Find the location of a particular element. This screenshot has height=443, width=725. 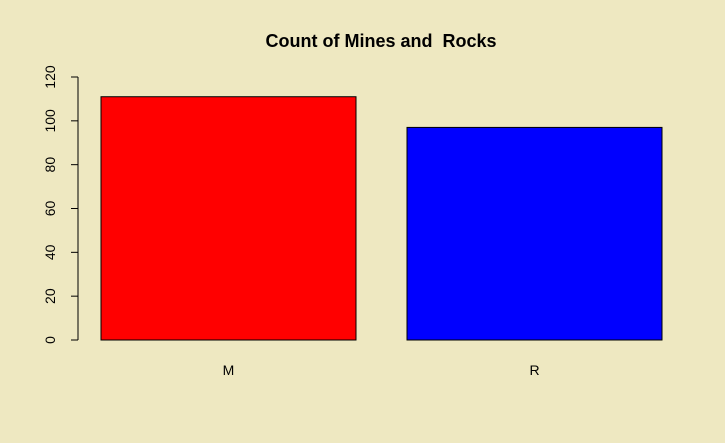

y-tick-label: 80 is located at coordinates (50, 165).